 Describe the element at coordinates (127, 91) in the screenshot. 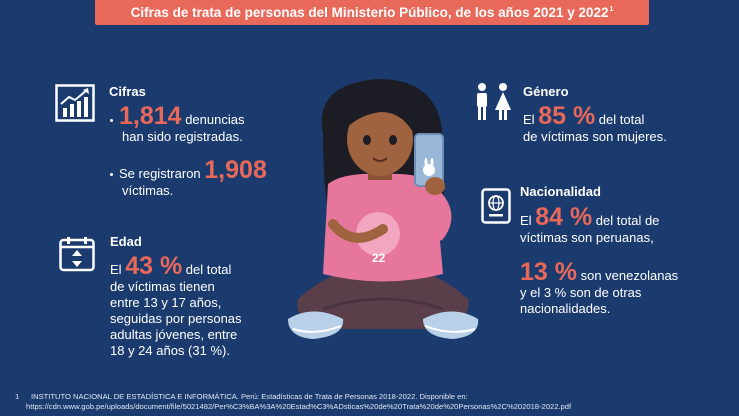

I see `cifras-heading: Cifras` at that location.